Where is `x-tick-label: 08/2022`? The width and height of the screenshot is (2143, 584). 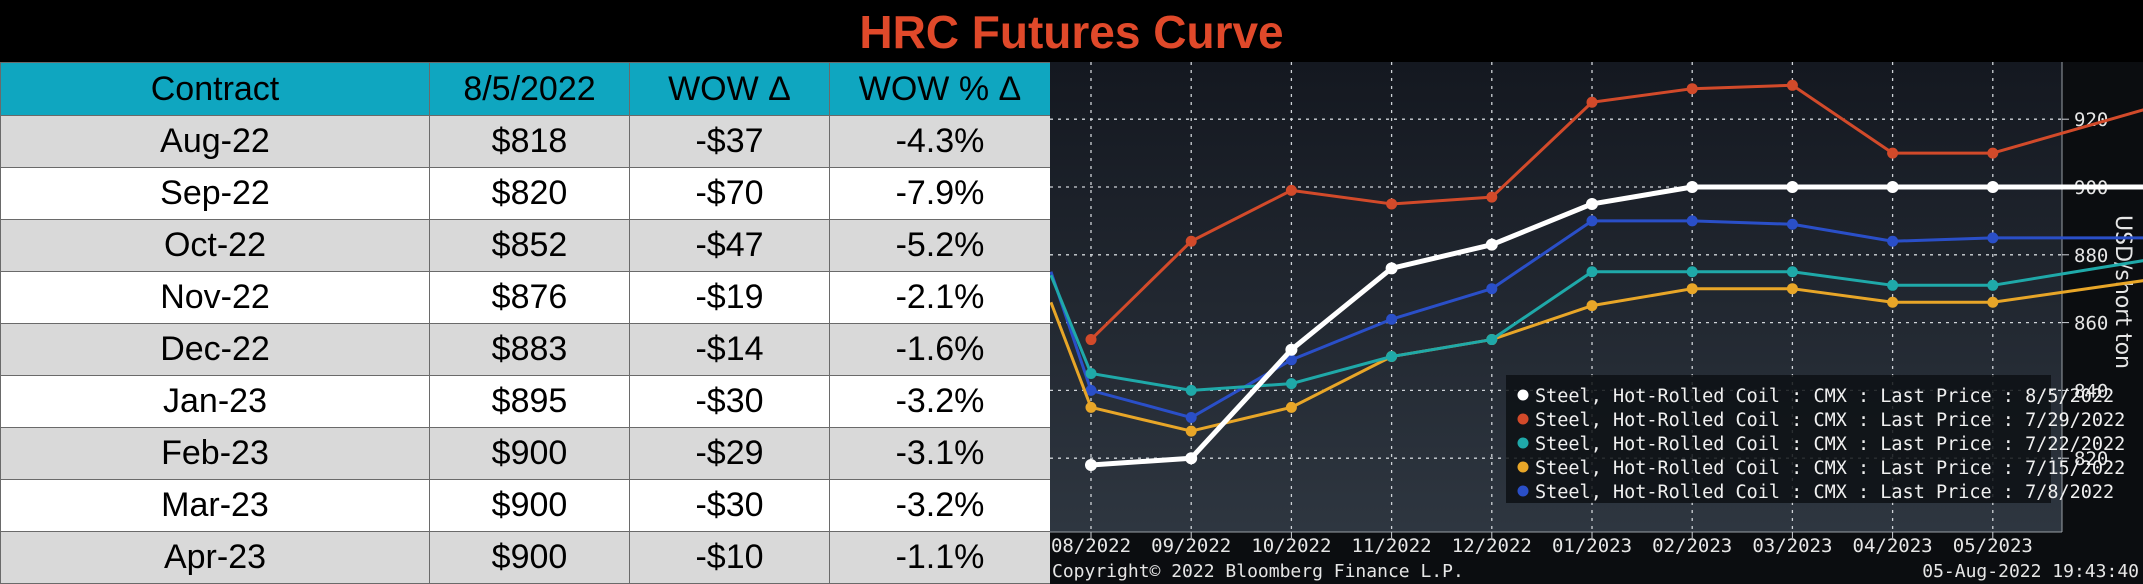
x-tick-label: 08/2022 is located at coordinates (1091, 546).